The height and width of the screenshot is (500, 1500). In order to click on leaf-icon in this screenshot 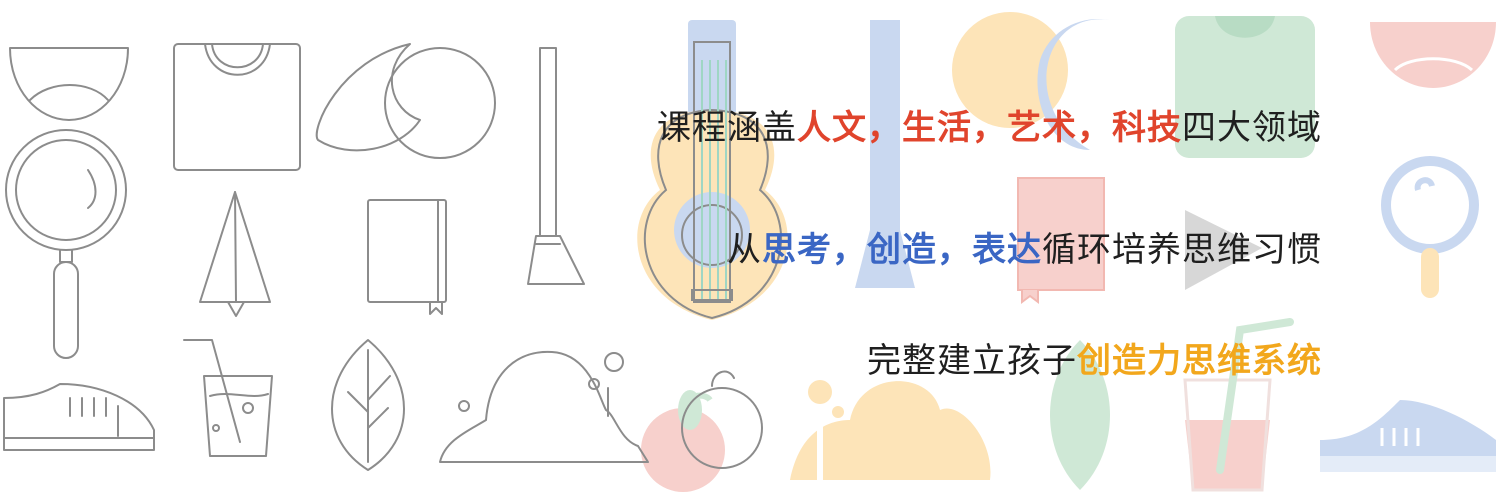, I will do `click(368, 405)`.